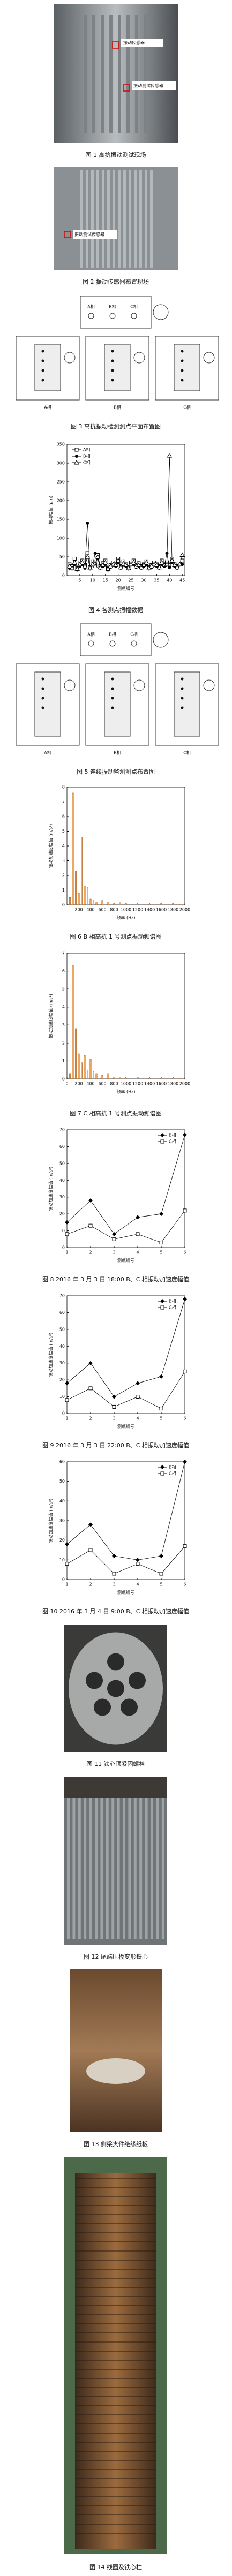 The image size is (232, 2576). I want to click on x-tick-label: 1600, so click(161, 910).